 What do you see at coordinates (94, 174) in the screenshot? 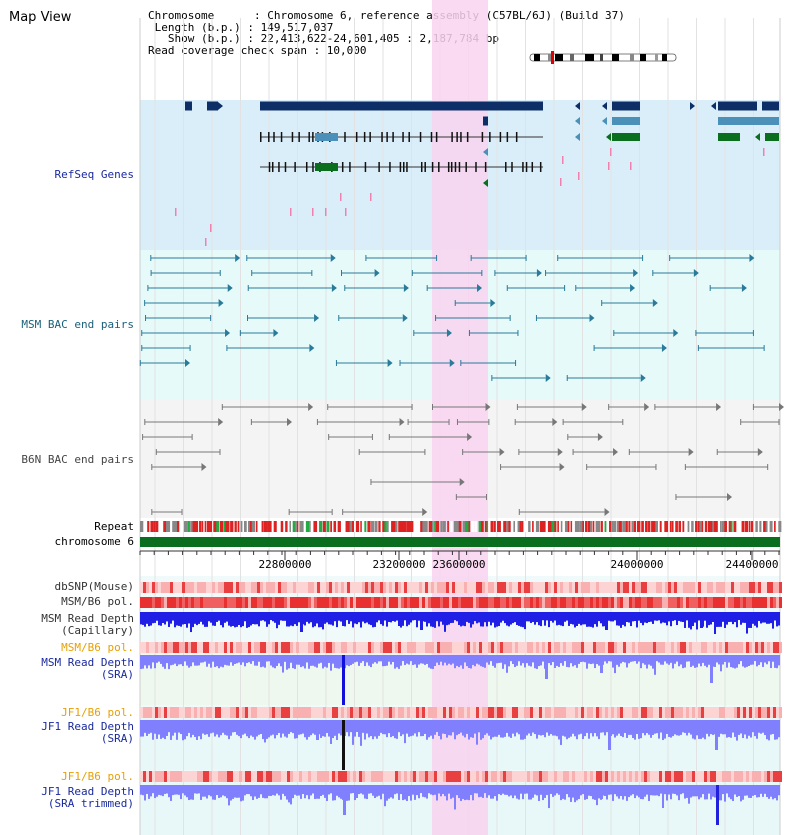
I see `track-label-refseq: RefSeq Genes` at bounding box center [94, 174].